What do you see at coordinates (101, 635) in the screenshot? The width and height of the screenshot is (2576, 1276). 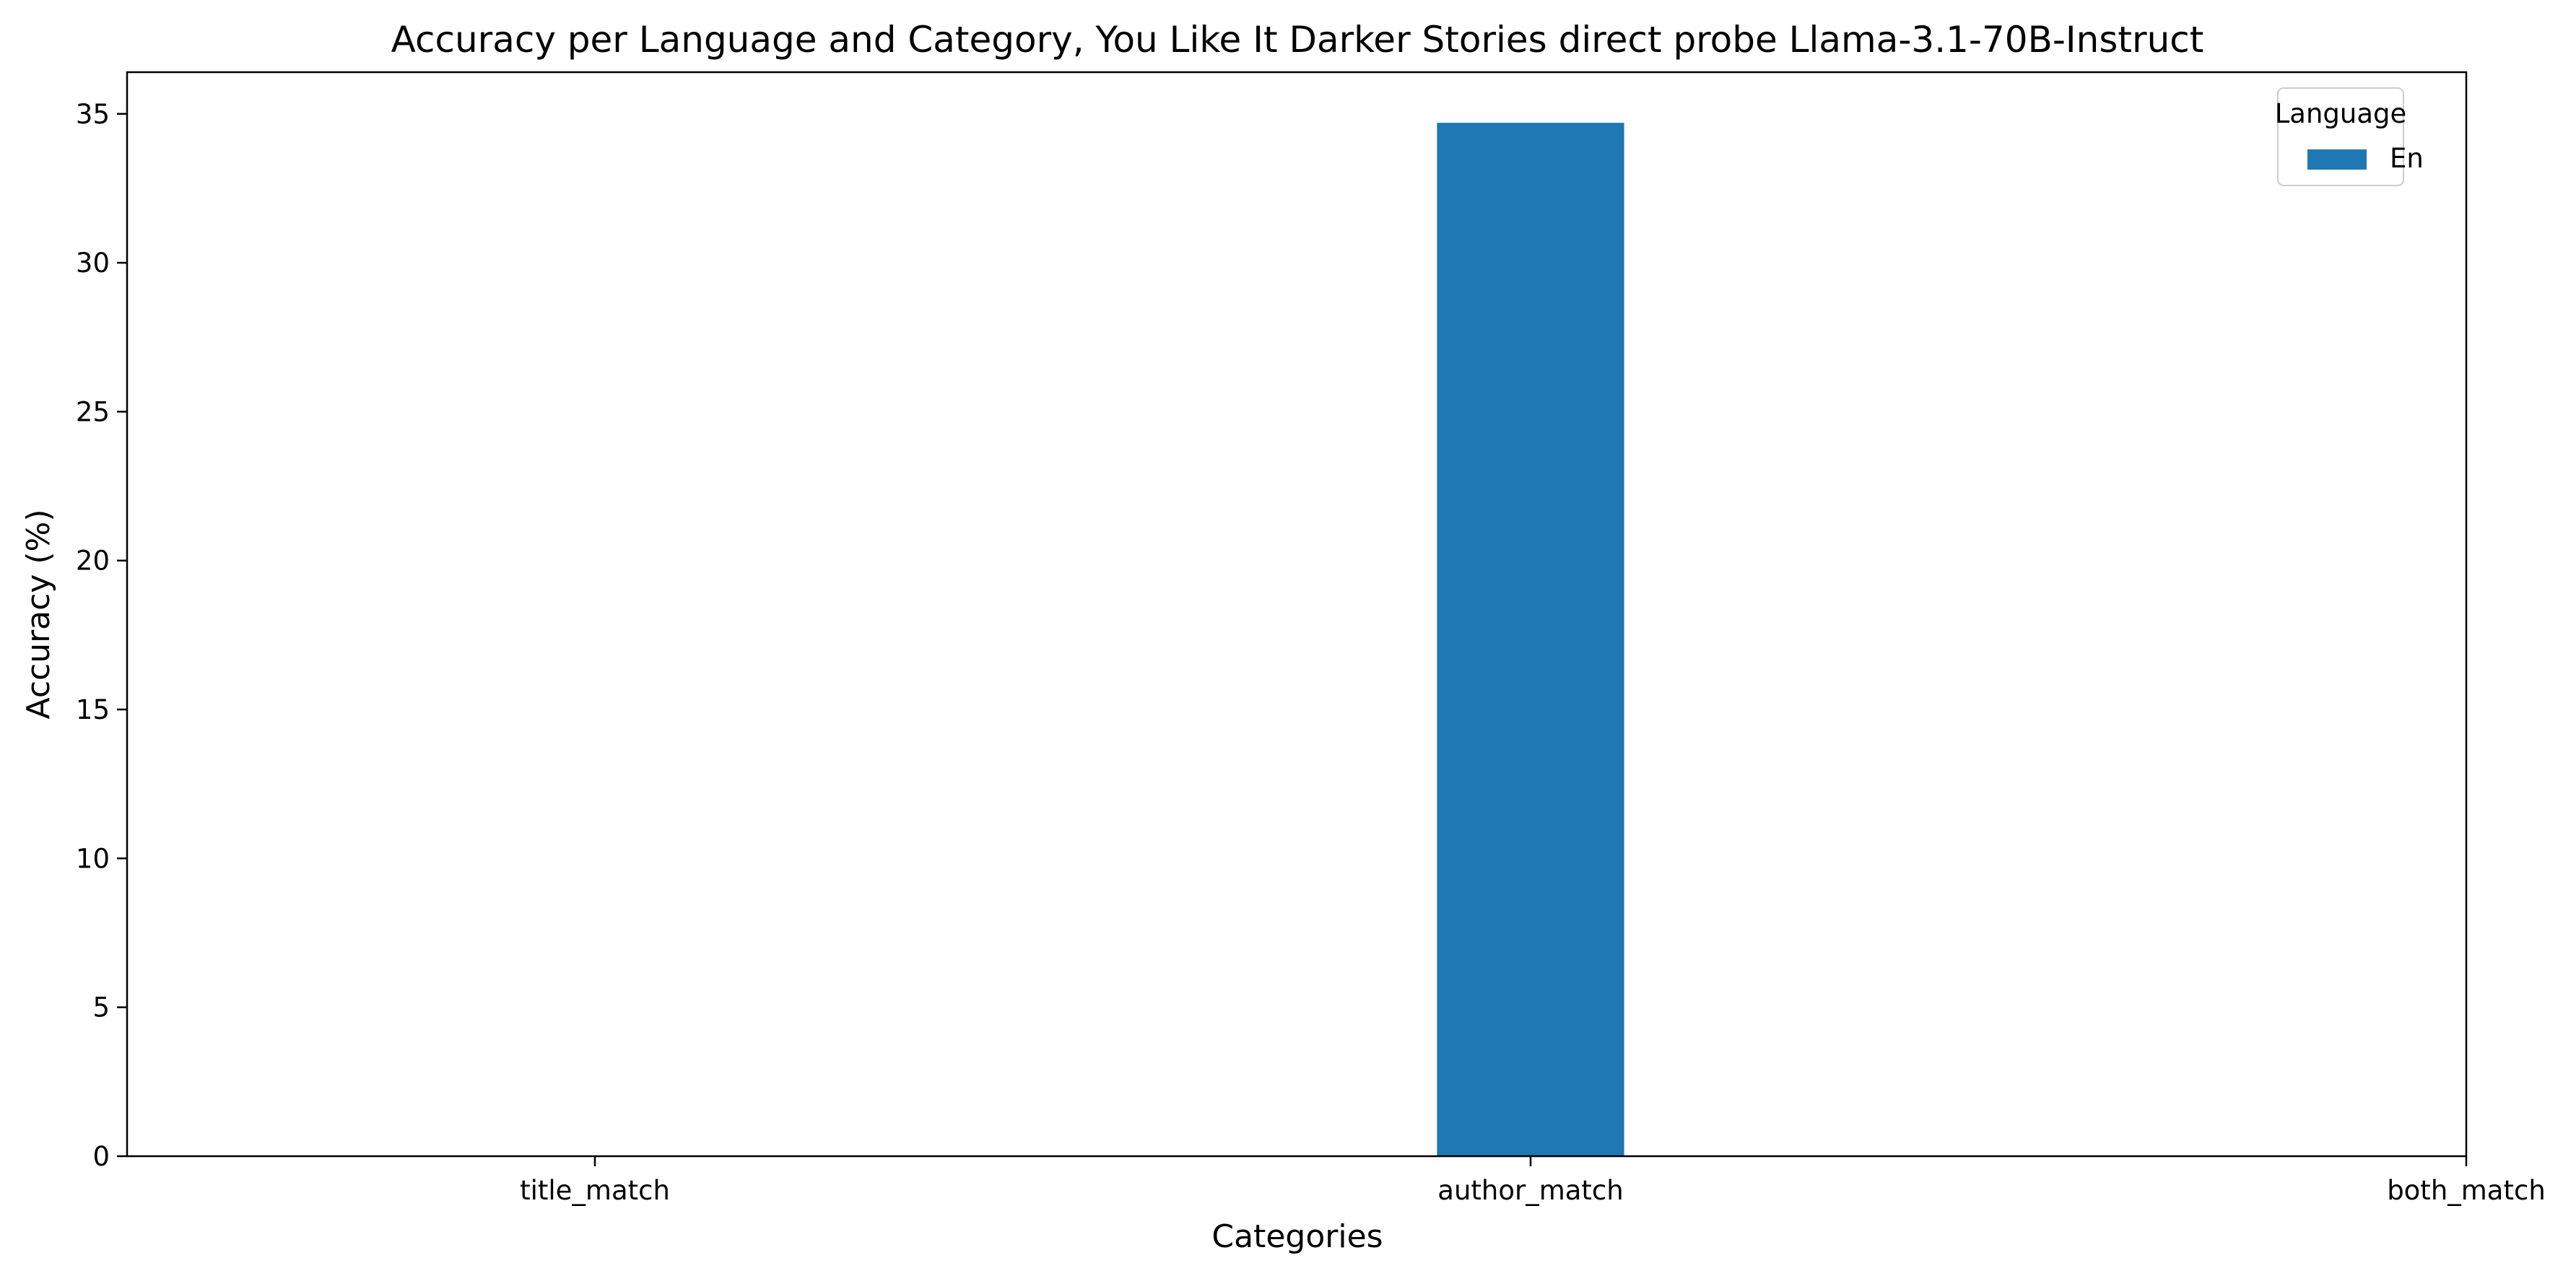 I see `y-axis: 0 5 10 15 20 25 30 35` at bounding box center [101, 635].